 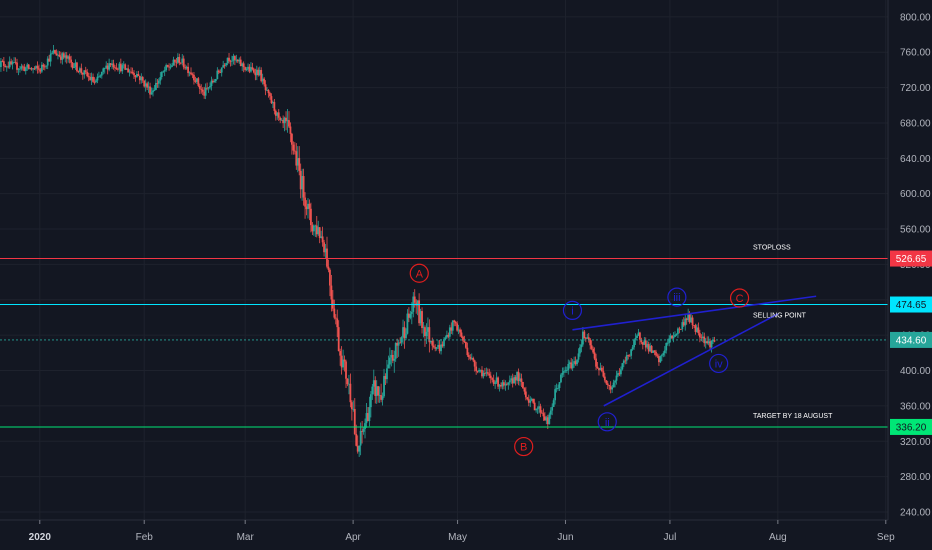 What do you see at coordinates (915, 194) in the screenshot?
I see `y-tick-label: 600.00` at bounding box center [915, 194].